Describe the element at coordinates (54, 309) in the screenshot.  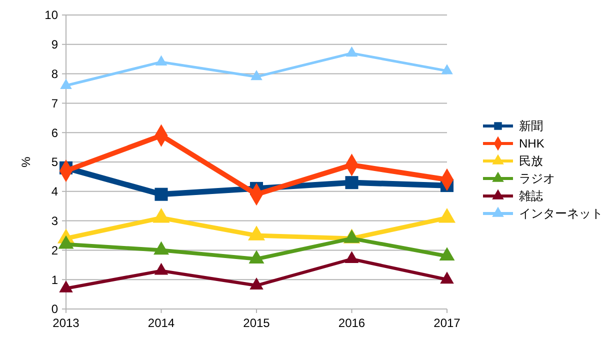
I see `y-tick-label: 0` at that location.